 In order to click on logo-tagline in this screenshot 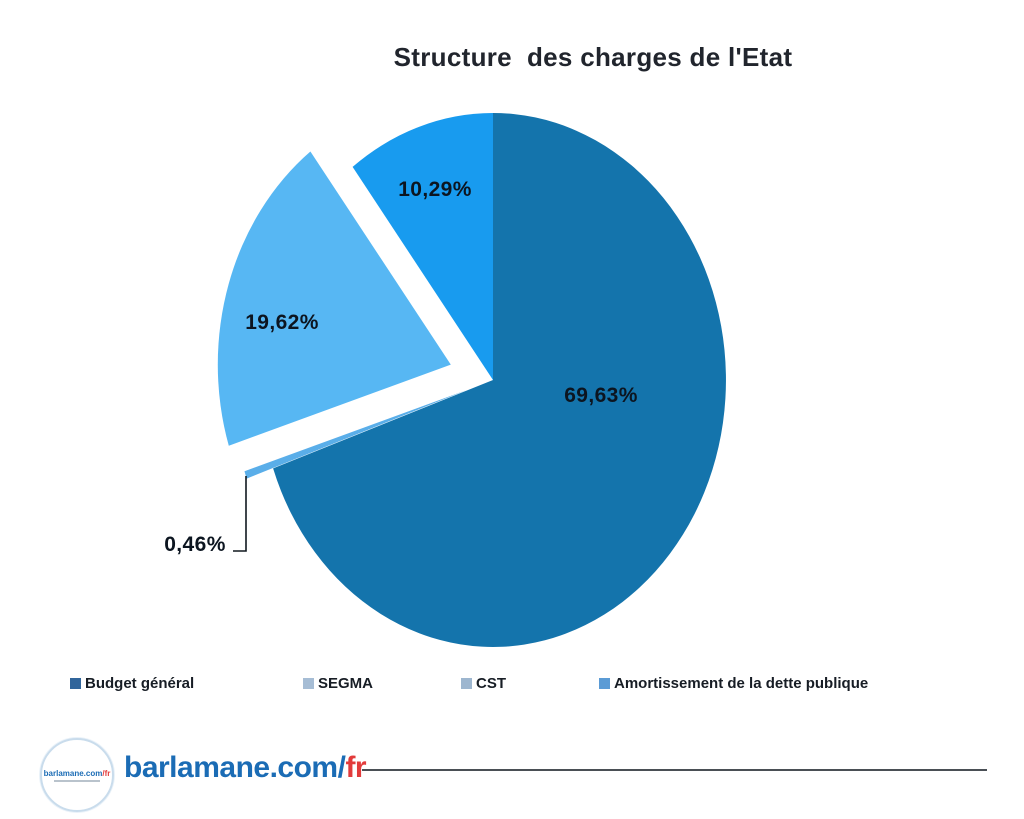, I will do `click(77, 780)`.